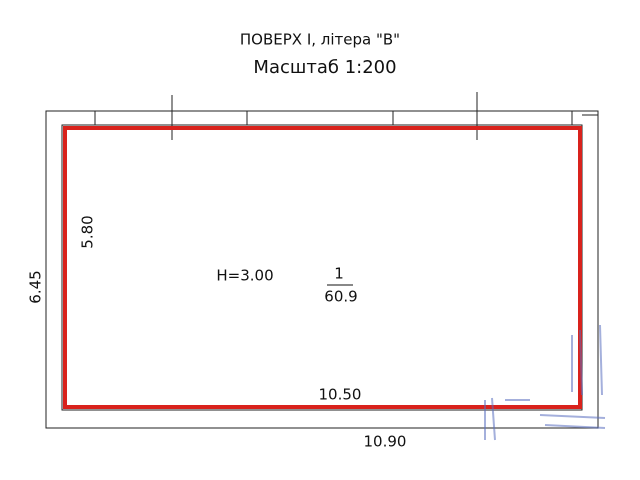  Describe the element at coordinates (545, 382) in the screenshot. I see `stamp` at that location.